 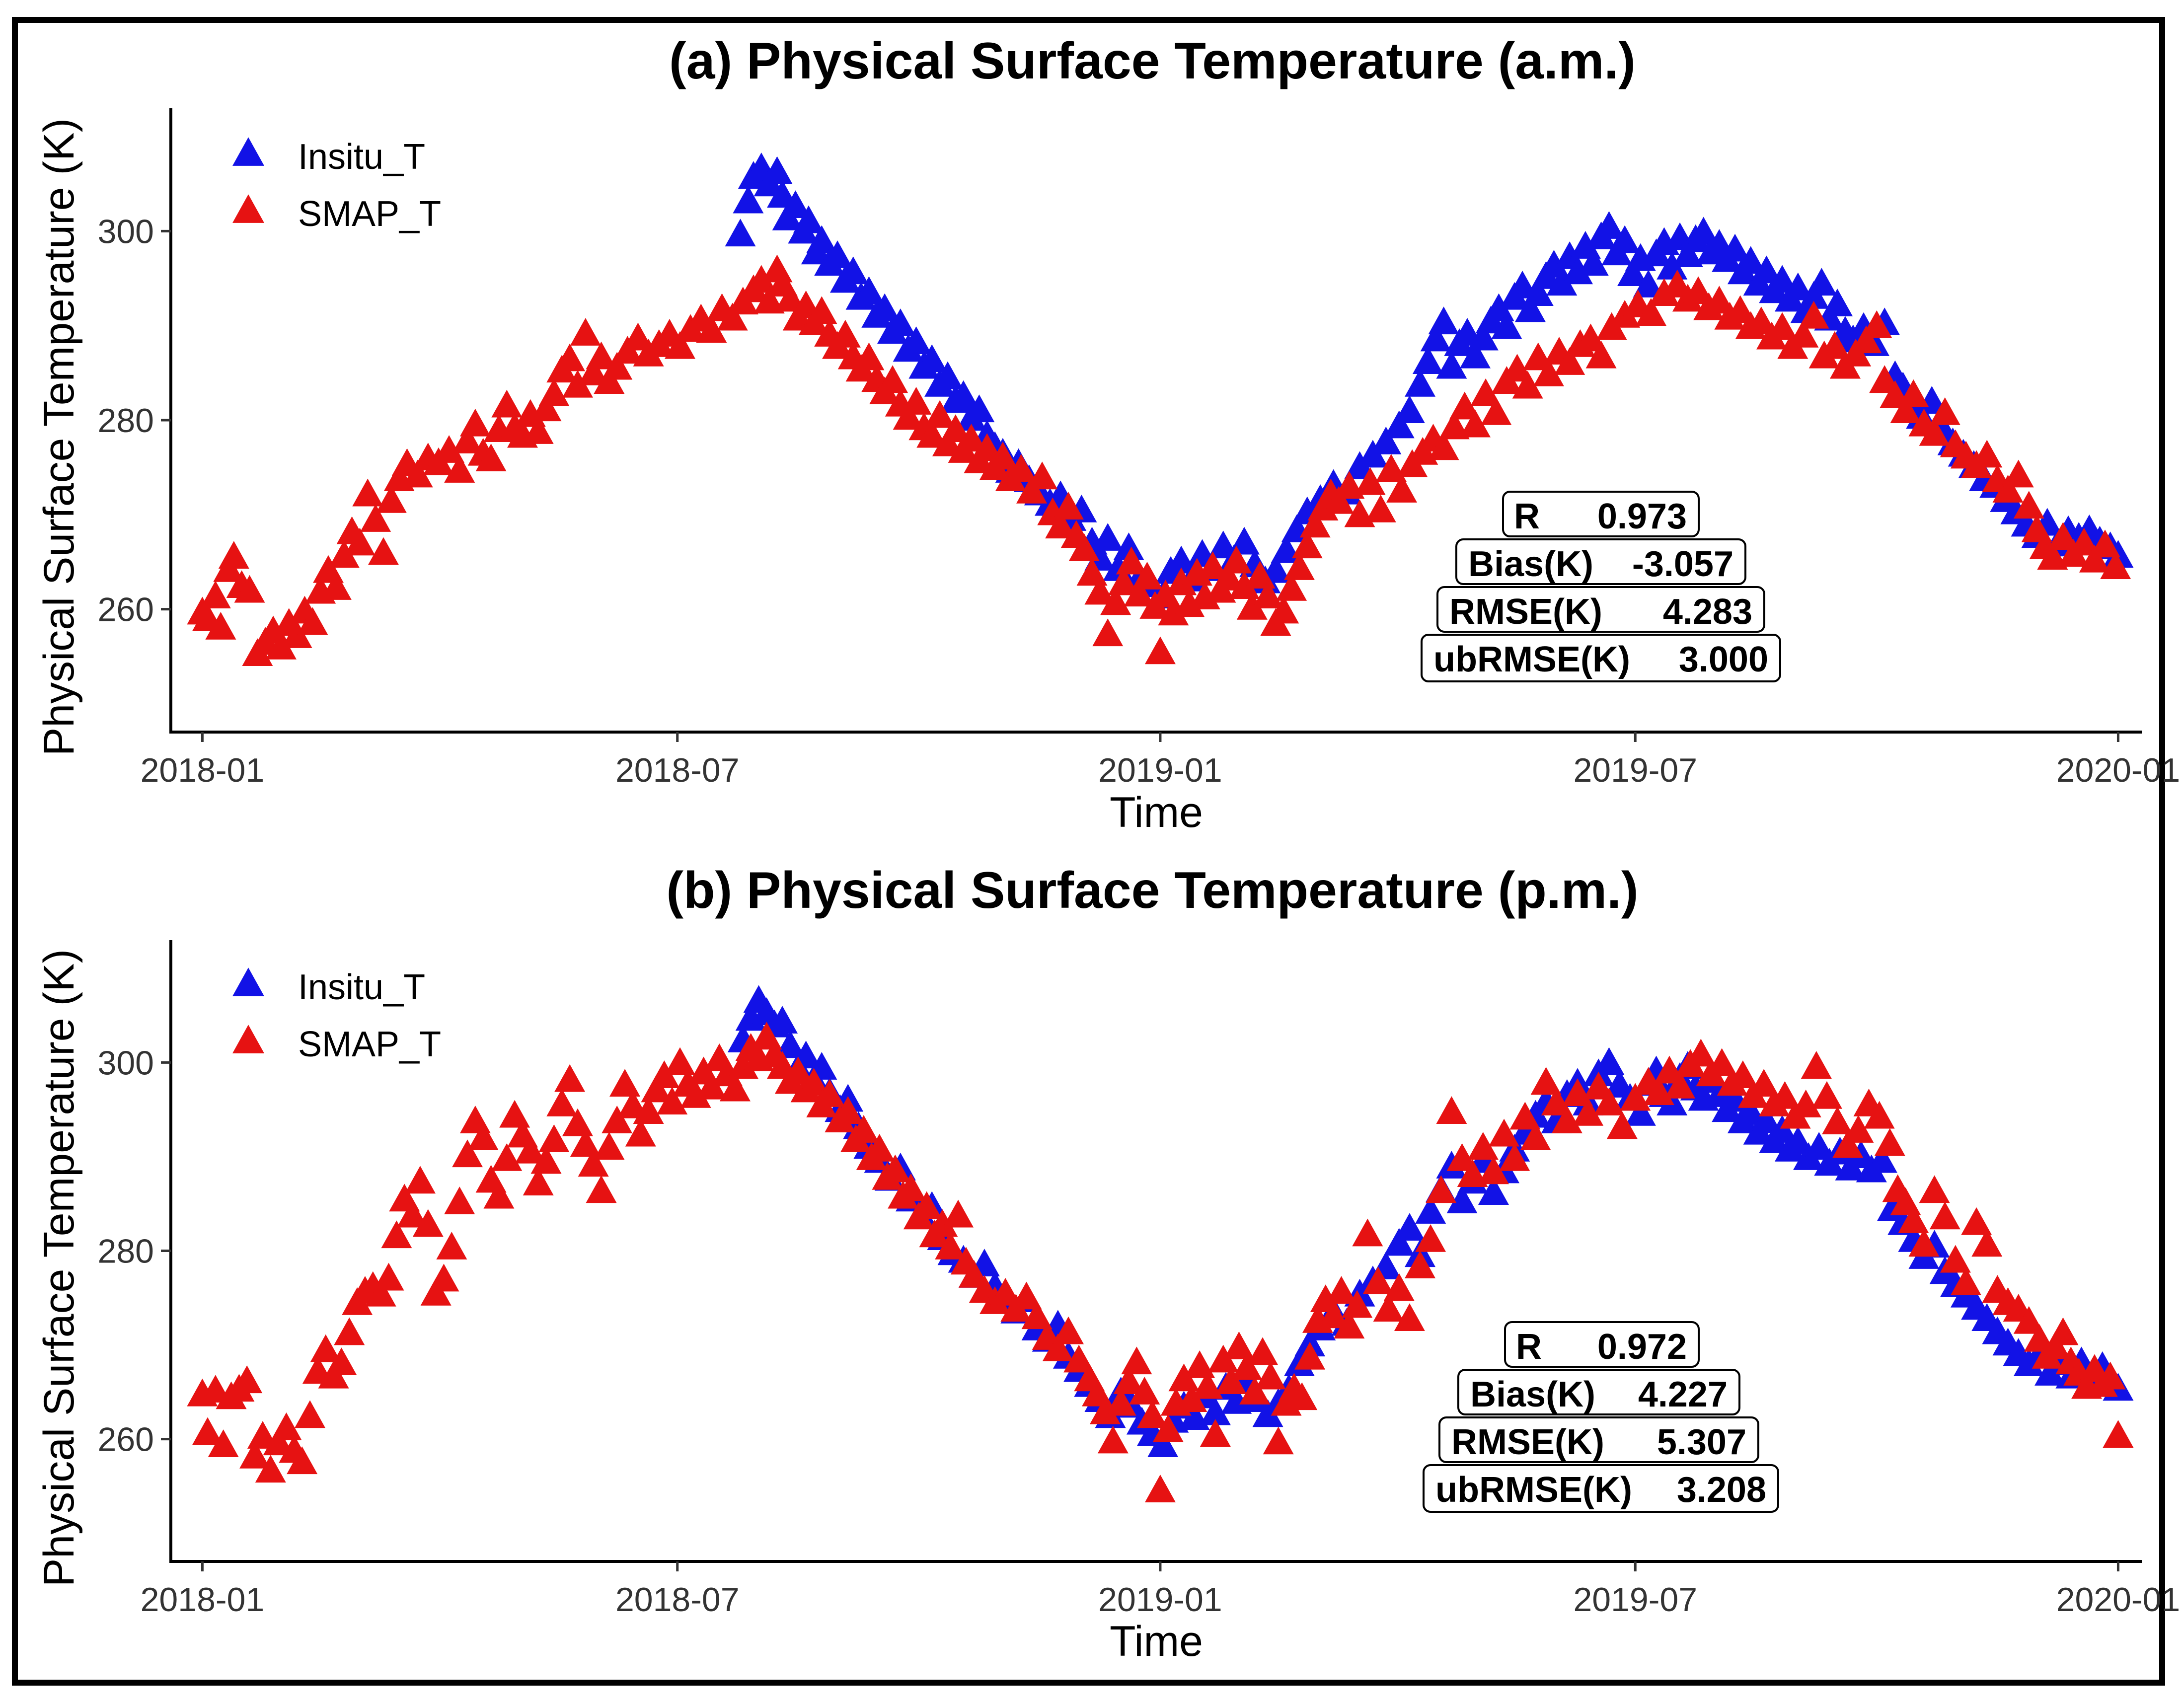 What do you see at coordinates (1683, 1394) in the screenshot?
I see `stat-value-bias-b: 4.227` at bounding box center [1683, 1394].